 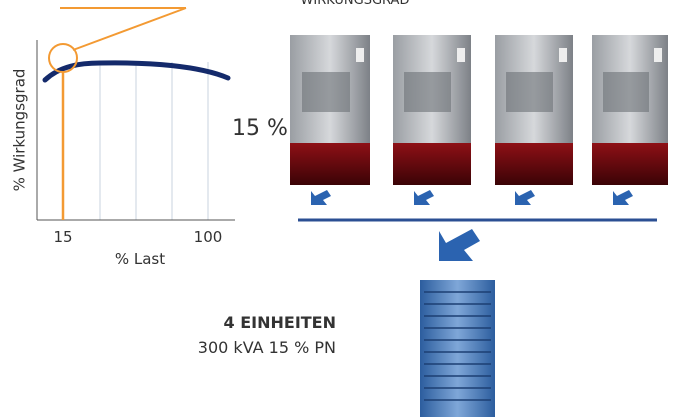 What do you see at coordinates (136, 71) in the screenshot?
I see `efficiency-curve` at bounding box center [136, 71].